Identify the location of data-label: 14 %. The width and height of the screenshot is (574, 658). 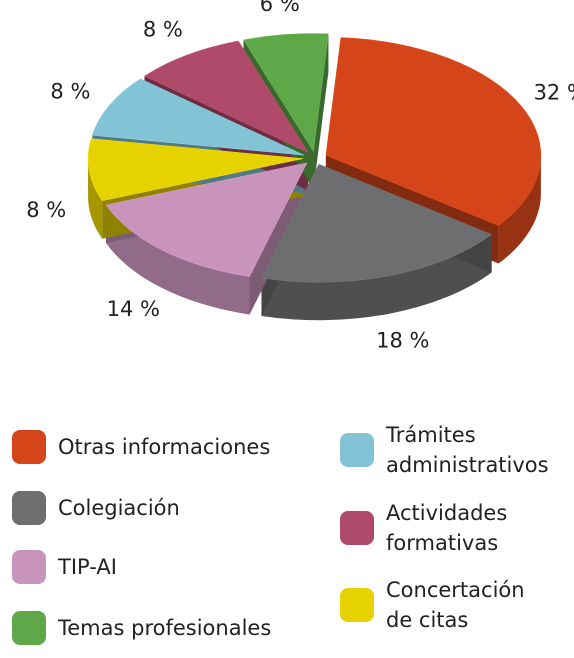
(133, 309).